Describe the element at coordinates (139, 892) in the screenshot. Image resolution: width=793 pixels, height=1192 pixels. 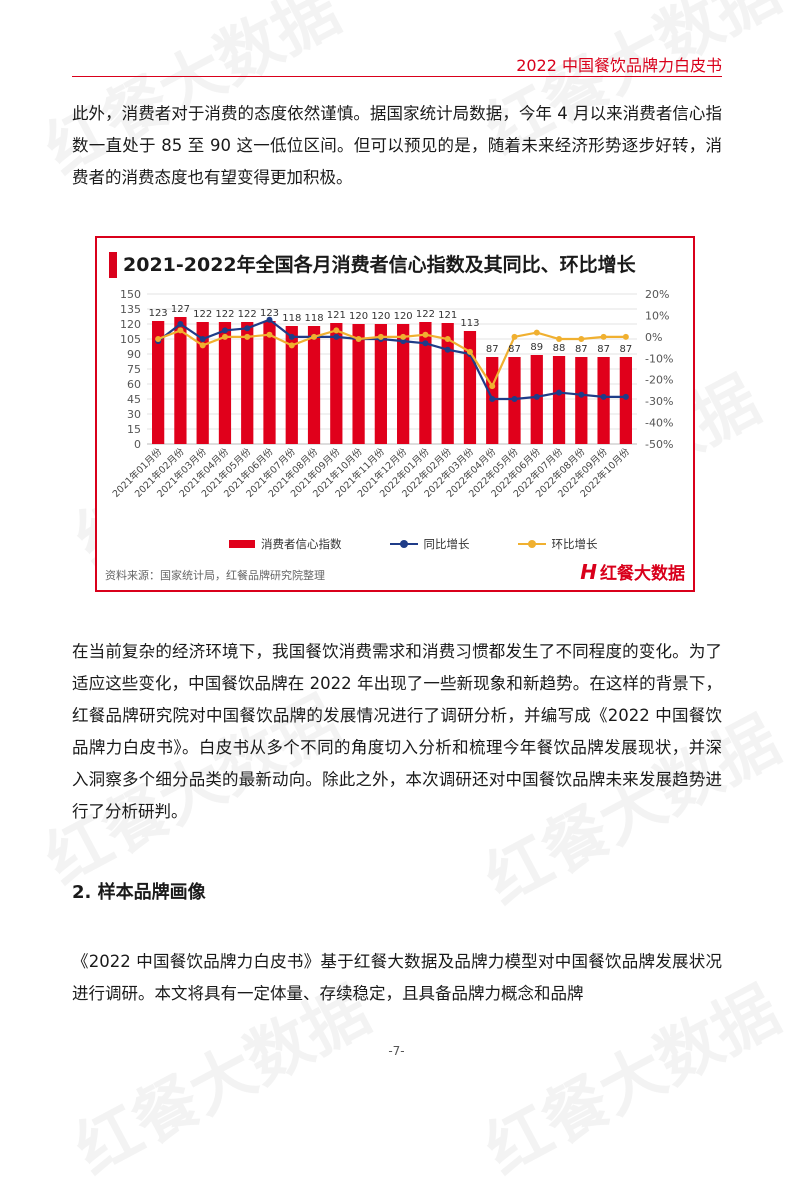
I see `section-title: 2. 样本品牌画像` at that location.